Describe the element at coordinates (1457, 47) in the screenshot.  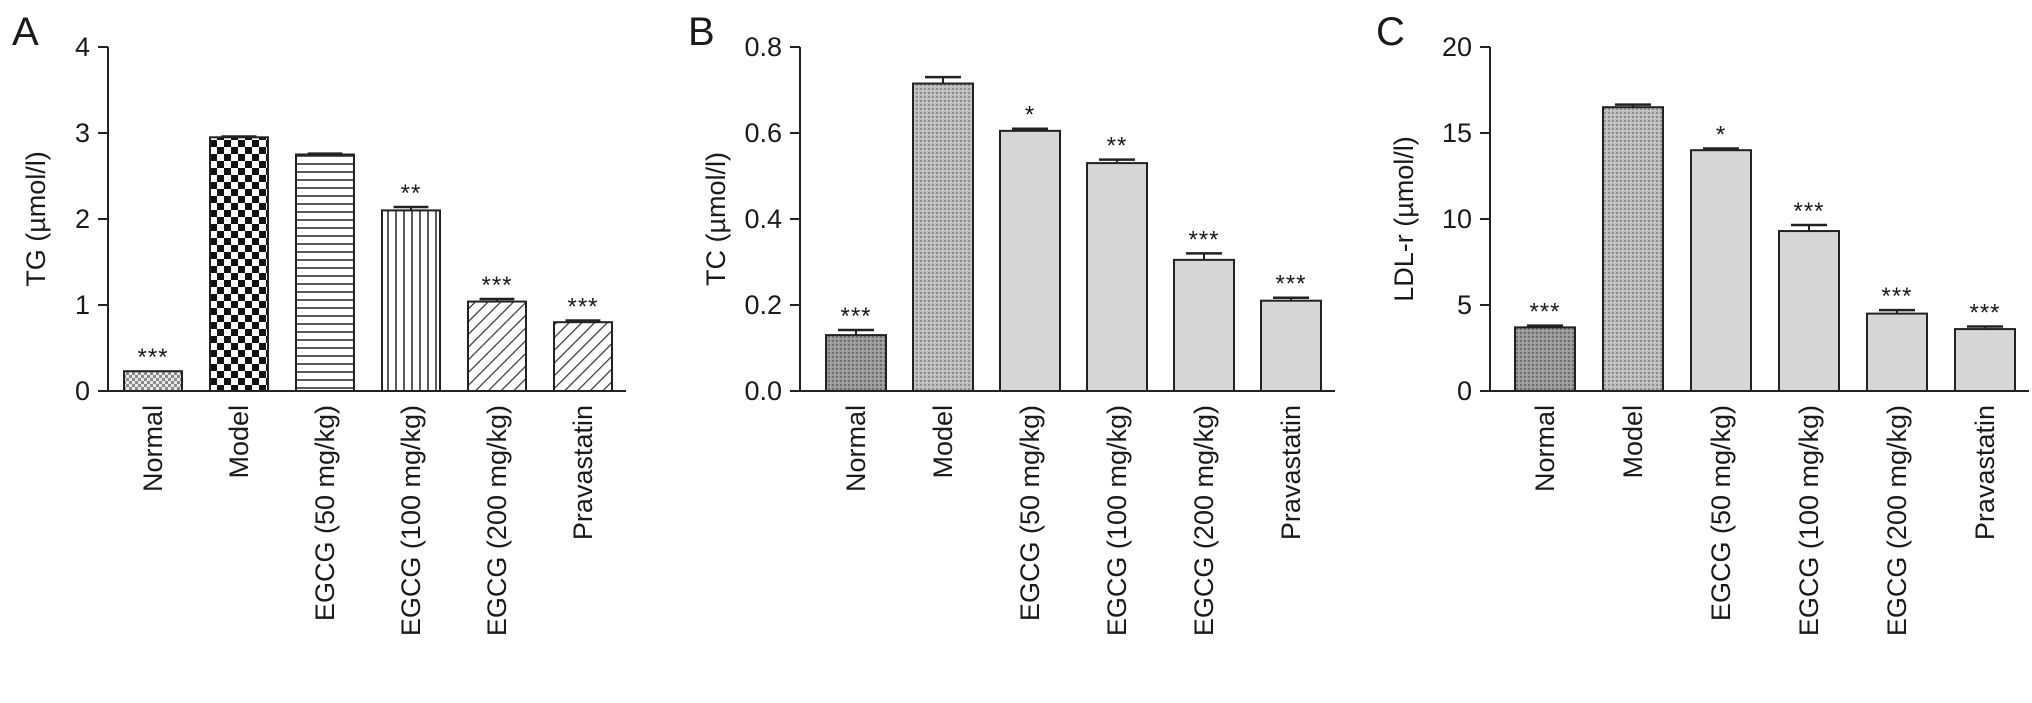
I see `y-tick-label: 20` at that location.